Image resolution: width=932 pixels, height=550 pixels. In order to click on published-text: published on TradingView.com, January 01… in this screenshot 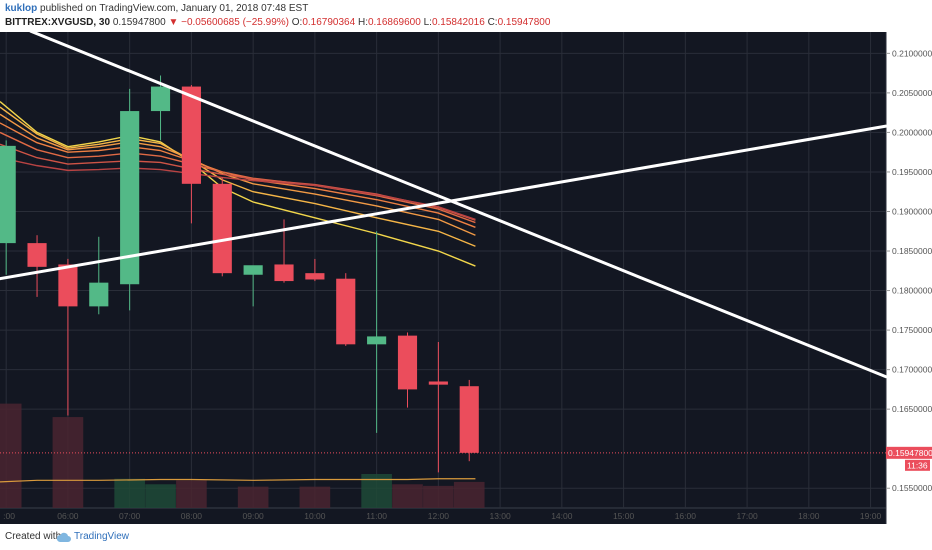, I will do `click(173, 8)`.